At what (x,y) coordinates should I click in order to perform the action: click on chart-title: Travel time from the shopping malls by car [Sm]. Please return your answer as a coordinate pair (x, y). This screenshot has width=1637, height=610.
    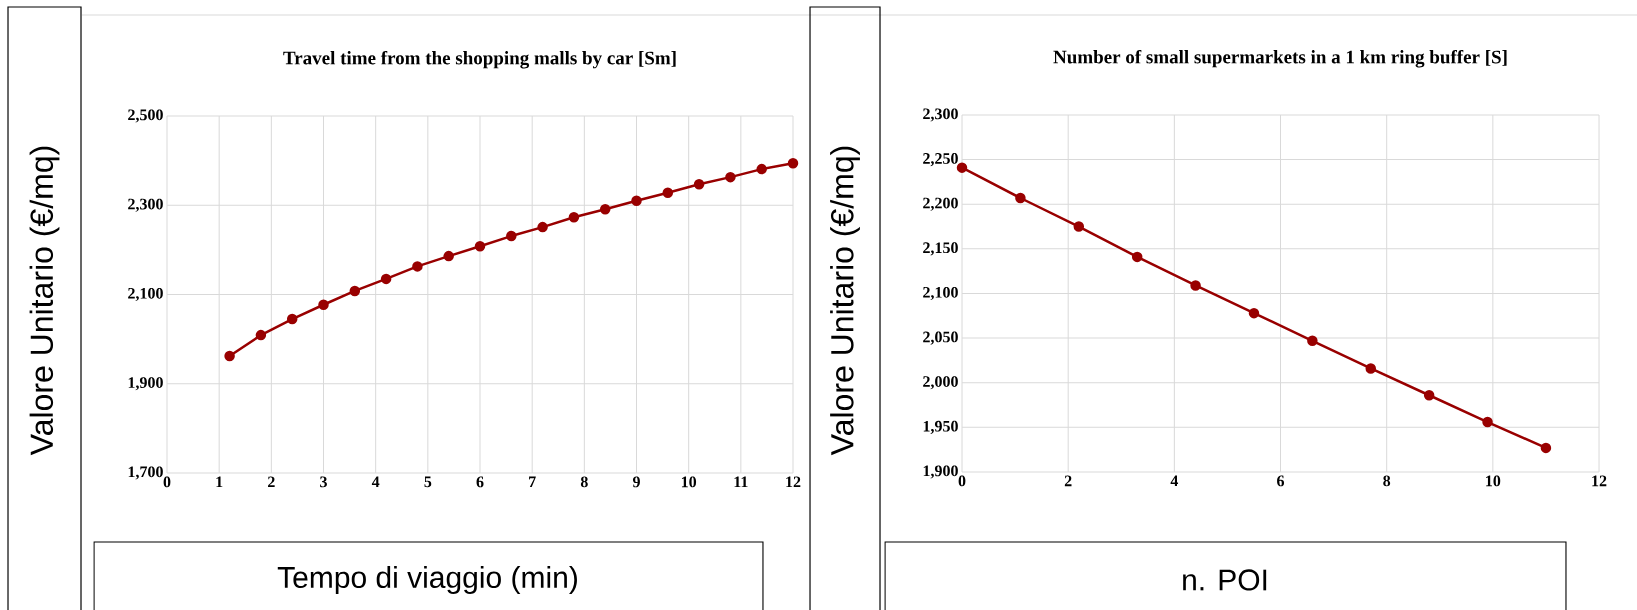
    Looking at the image, I should click on (479, 59).